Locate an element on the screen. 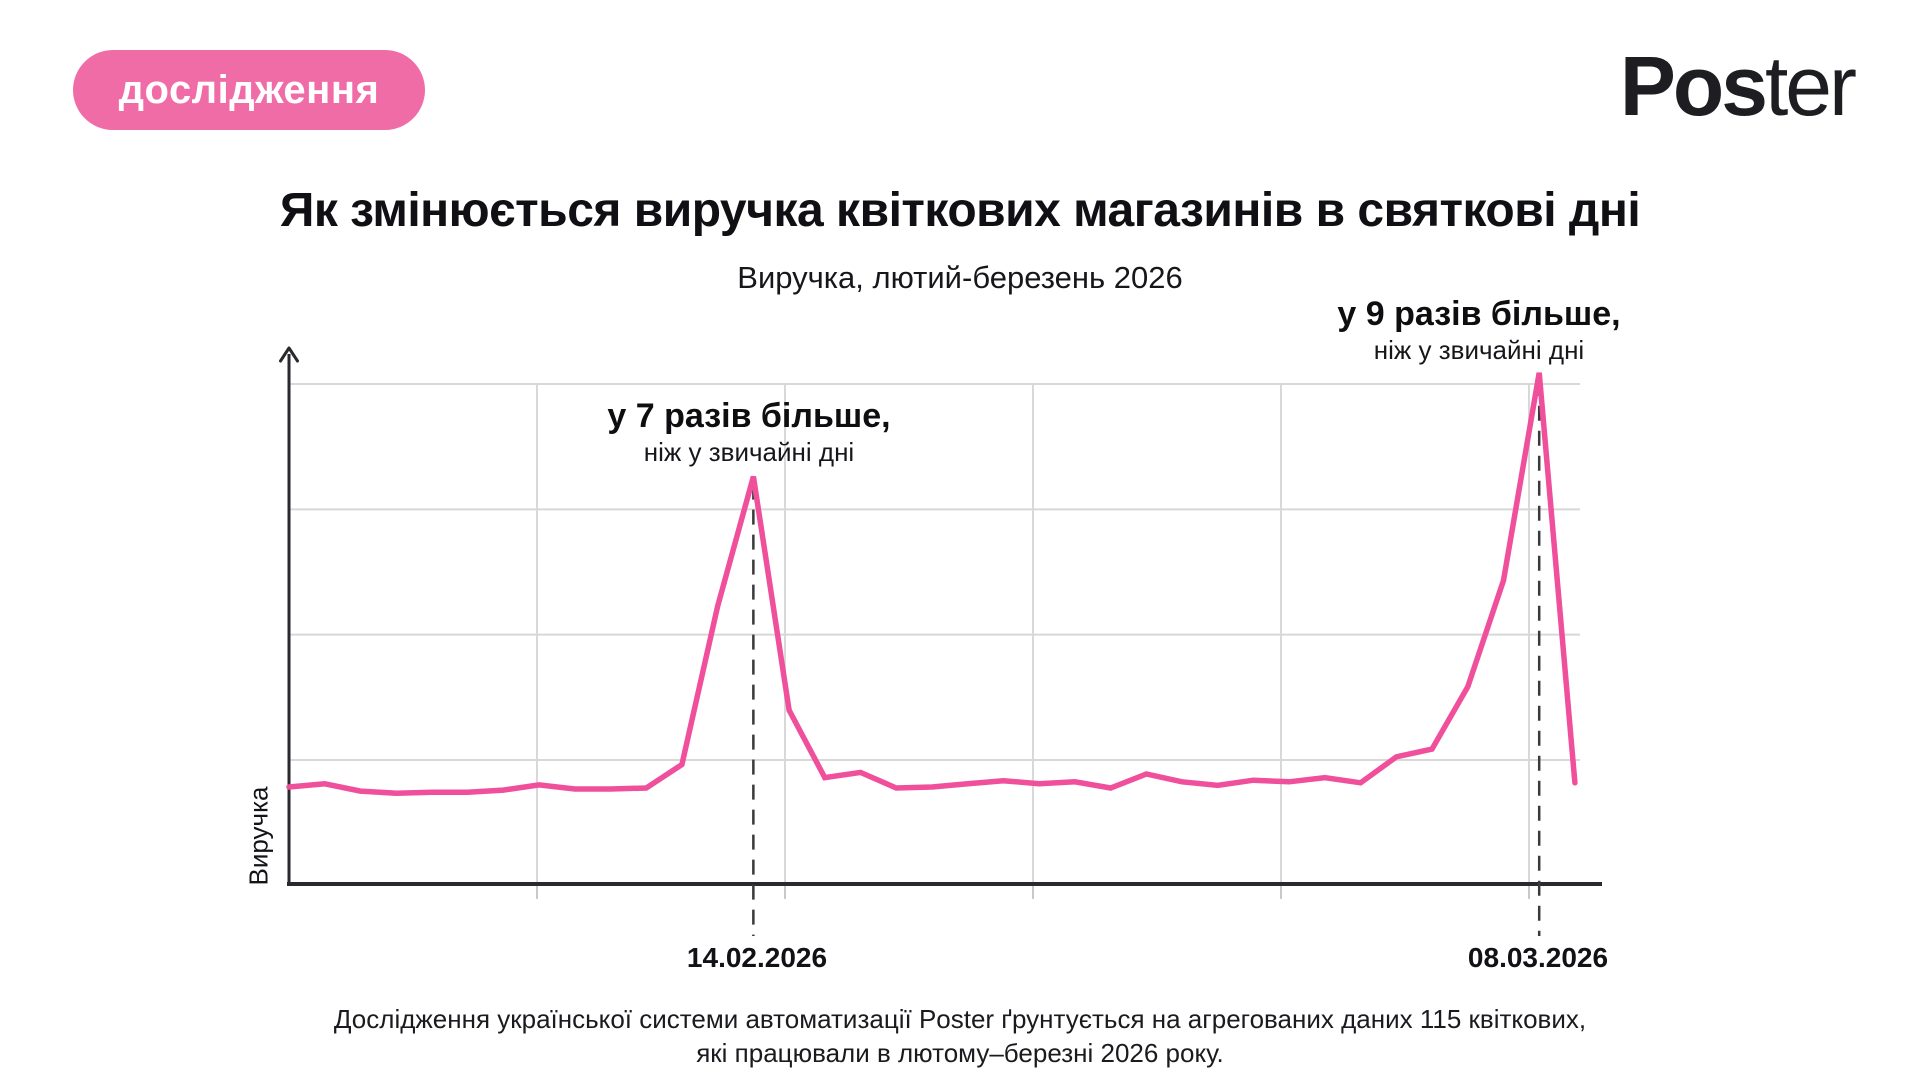 The height and width of the screenshot is (1080, 1920). annotation-peak-feb14: у 7 разів більше, ніж у звичайні дні is located at coordinates (748, 432).